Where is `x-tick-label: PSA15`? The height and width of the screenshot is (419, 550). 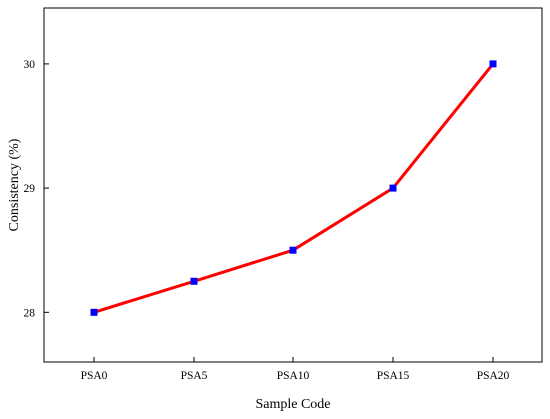
x-tick-label: PSA15 is located at coordinates (393, 376).